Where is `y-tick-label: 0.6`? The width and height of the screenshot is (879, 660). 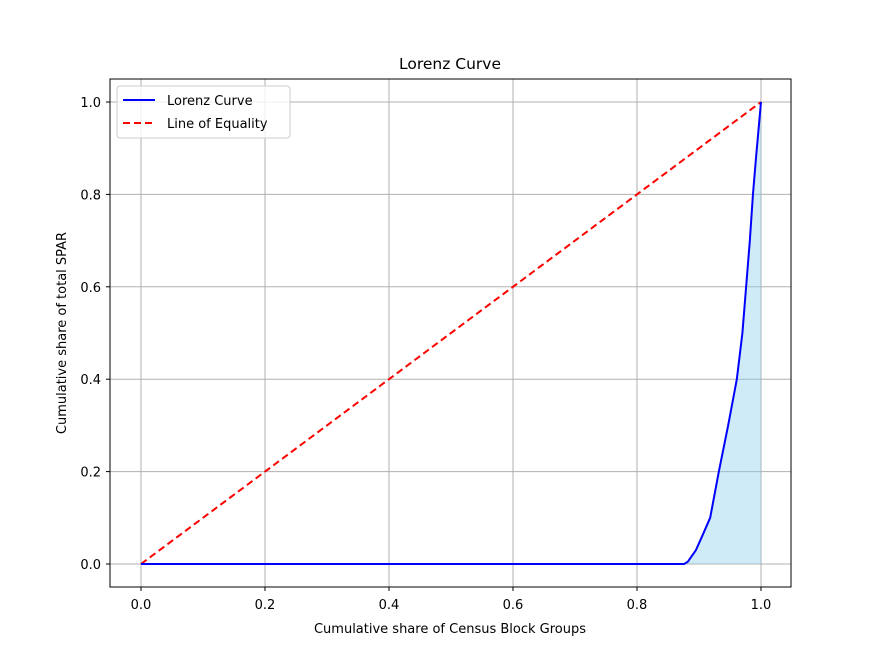
y-tick-label: 0.6 is located at coordinates (90, 288).